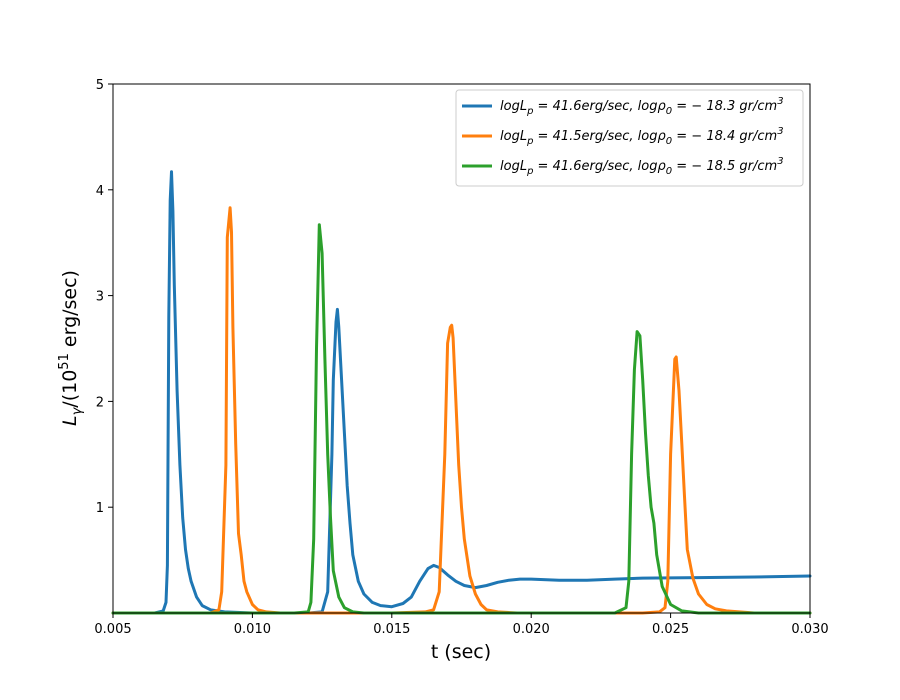 This screenshot has height=700, width=900. I want to click on x-tick-label-3: 0.015, so click(391, 629).